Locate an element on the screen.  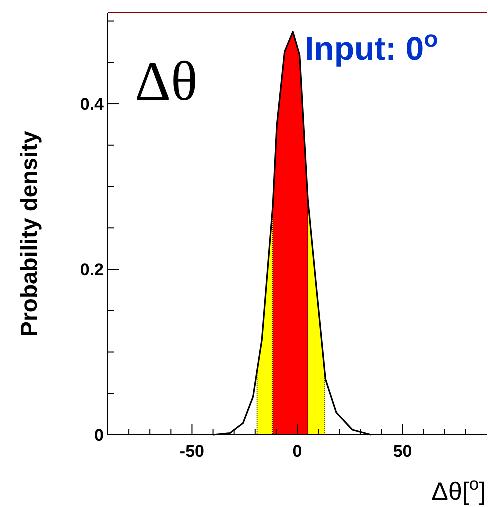
y-axis-title: Probability density is located at coordinates (29, 233).